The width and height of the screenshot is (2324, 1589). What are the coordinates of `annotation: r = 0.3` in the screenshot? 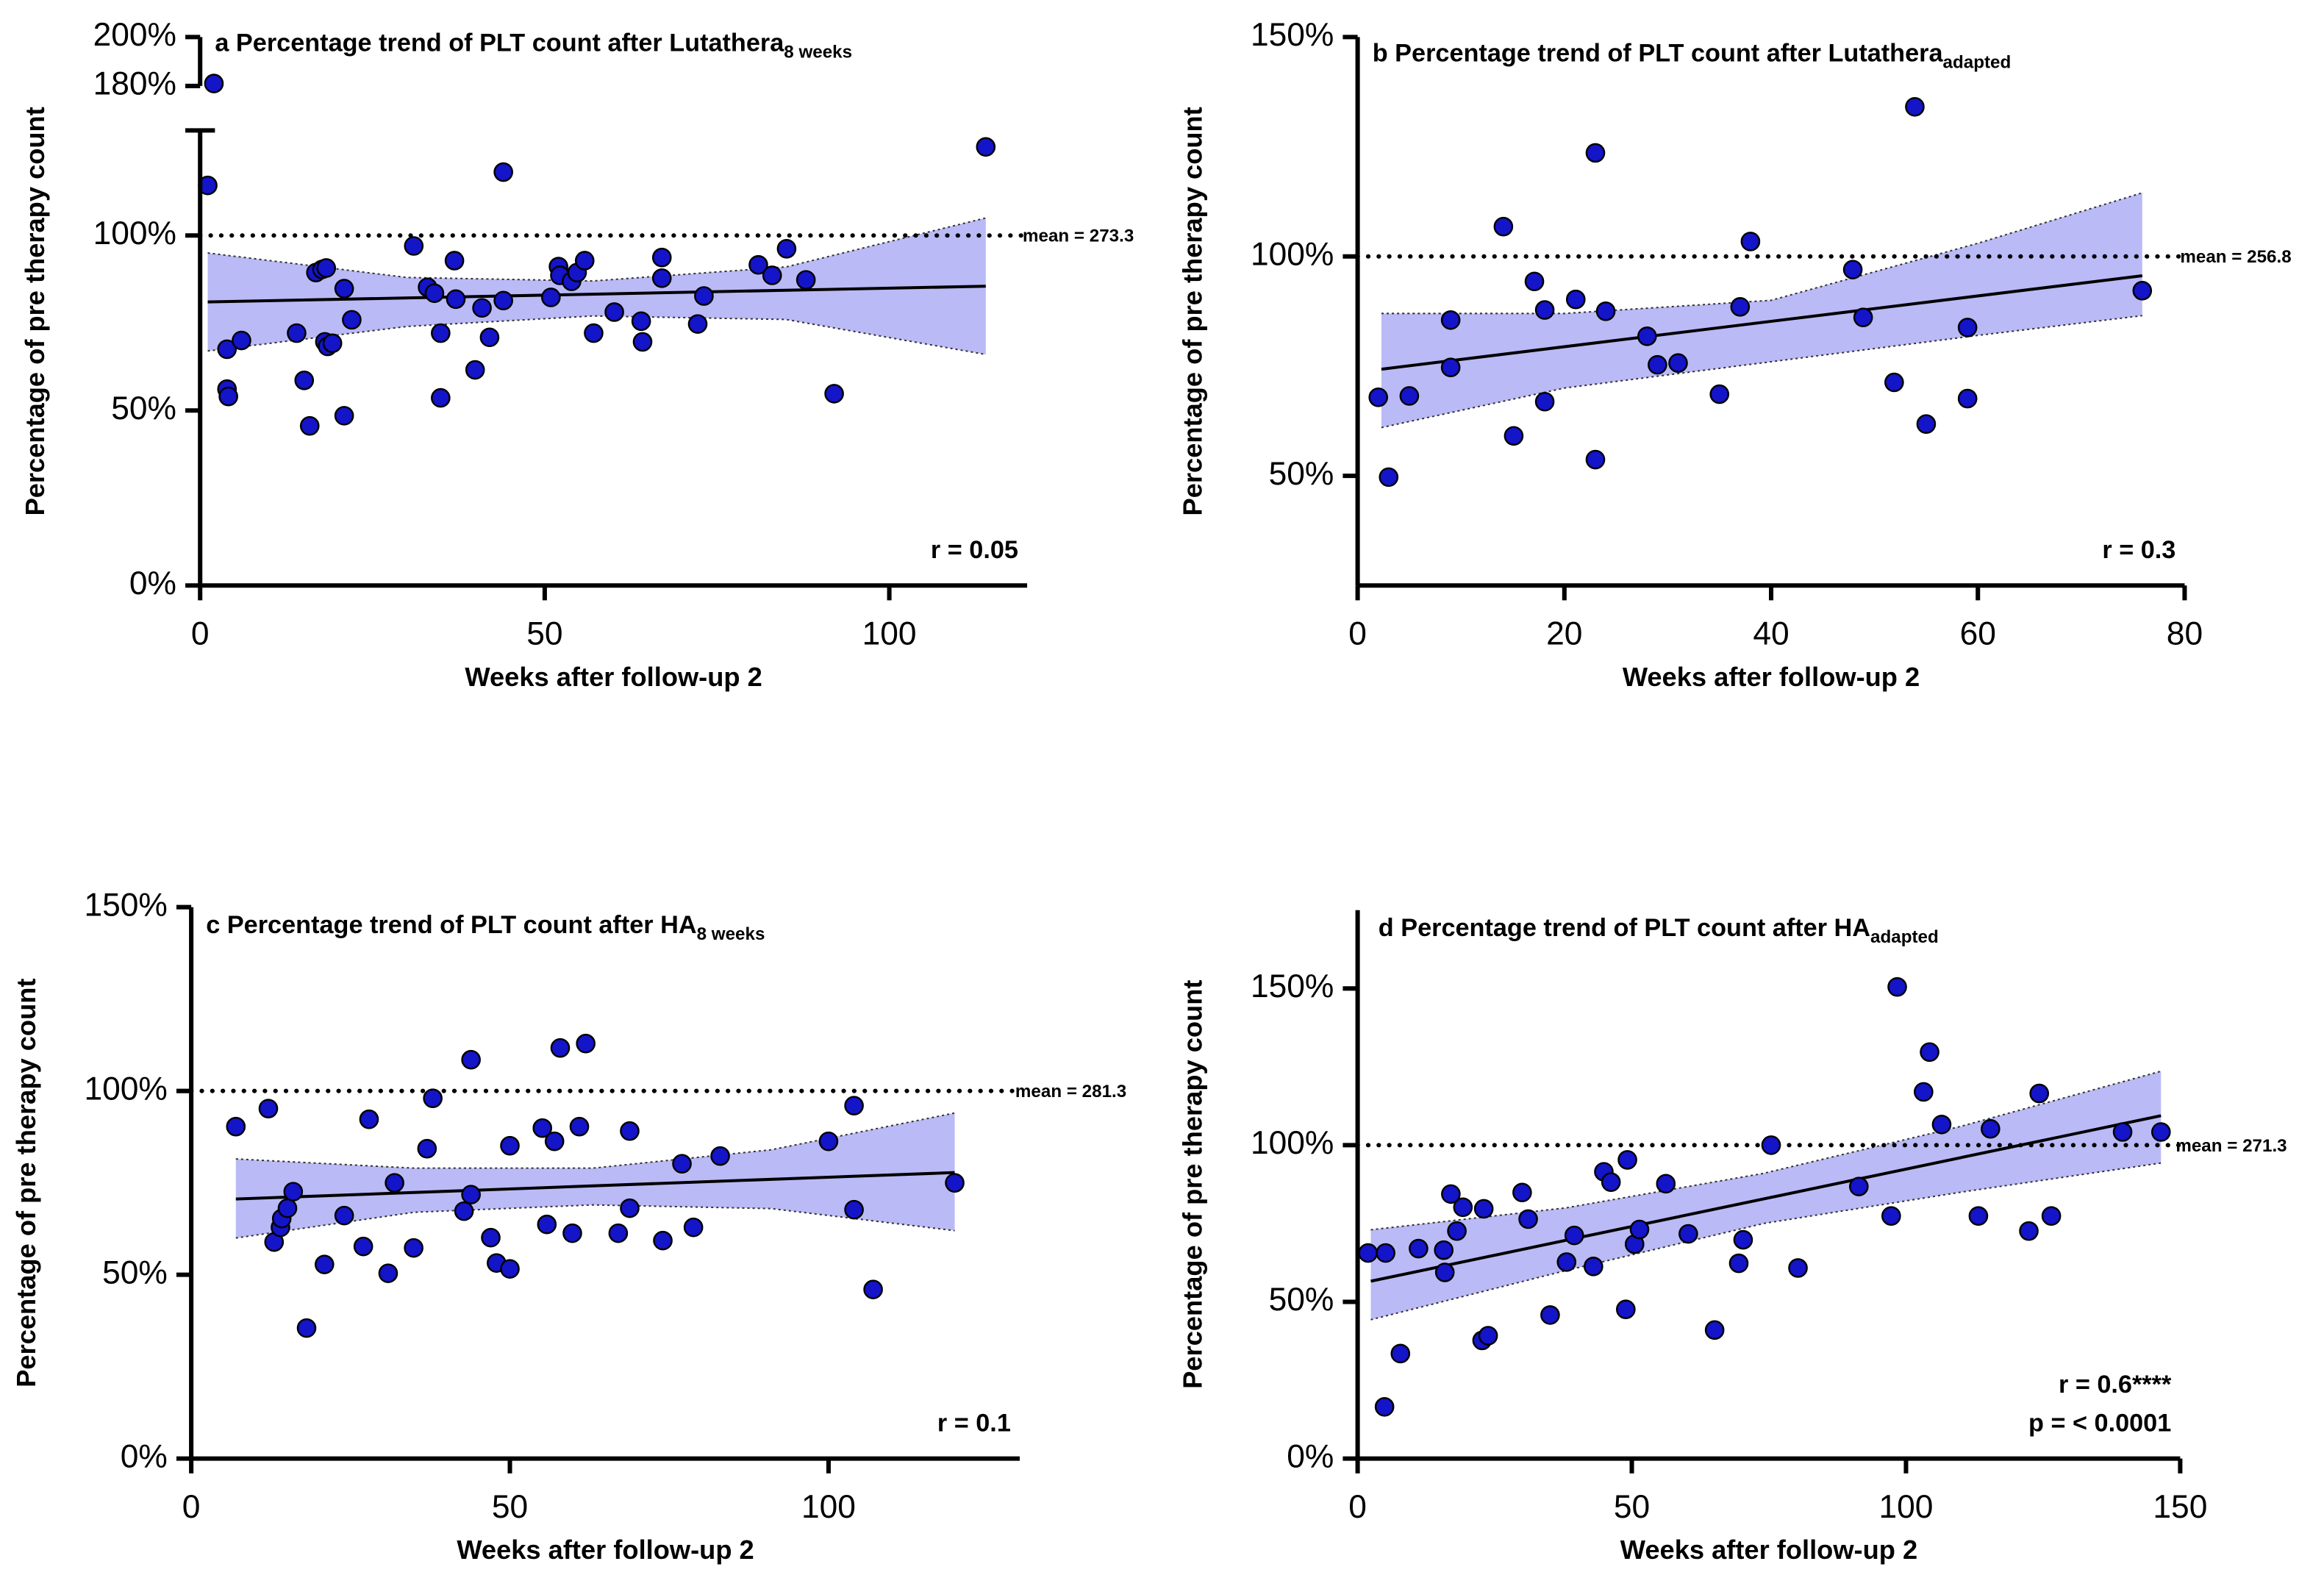 It's located at (2138, 550).